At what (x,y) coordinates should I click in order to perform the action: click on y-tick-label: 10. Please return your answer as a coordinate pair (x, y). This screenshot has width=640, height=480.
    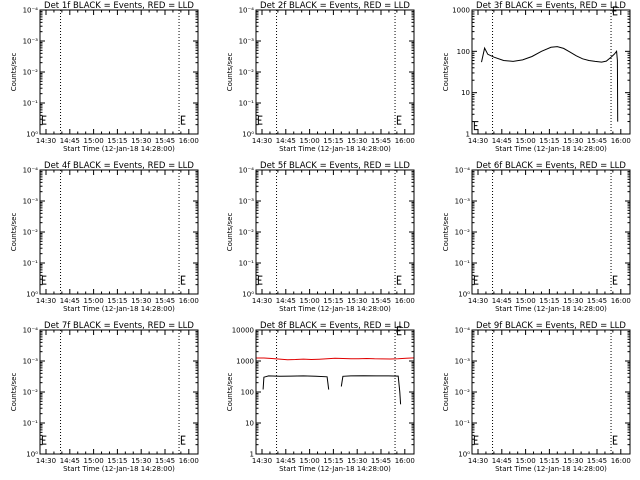
    Looking at the image, I should click on (465, 93).